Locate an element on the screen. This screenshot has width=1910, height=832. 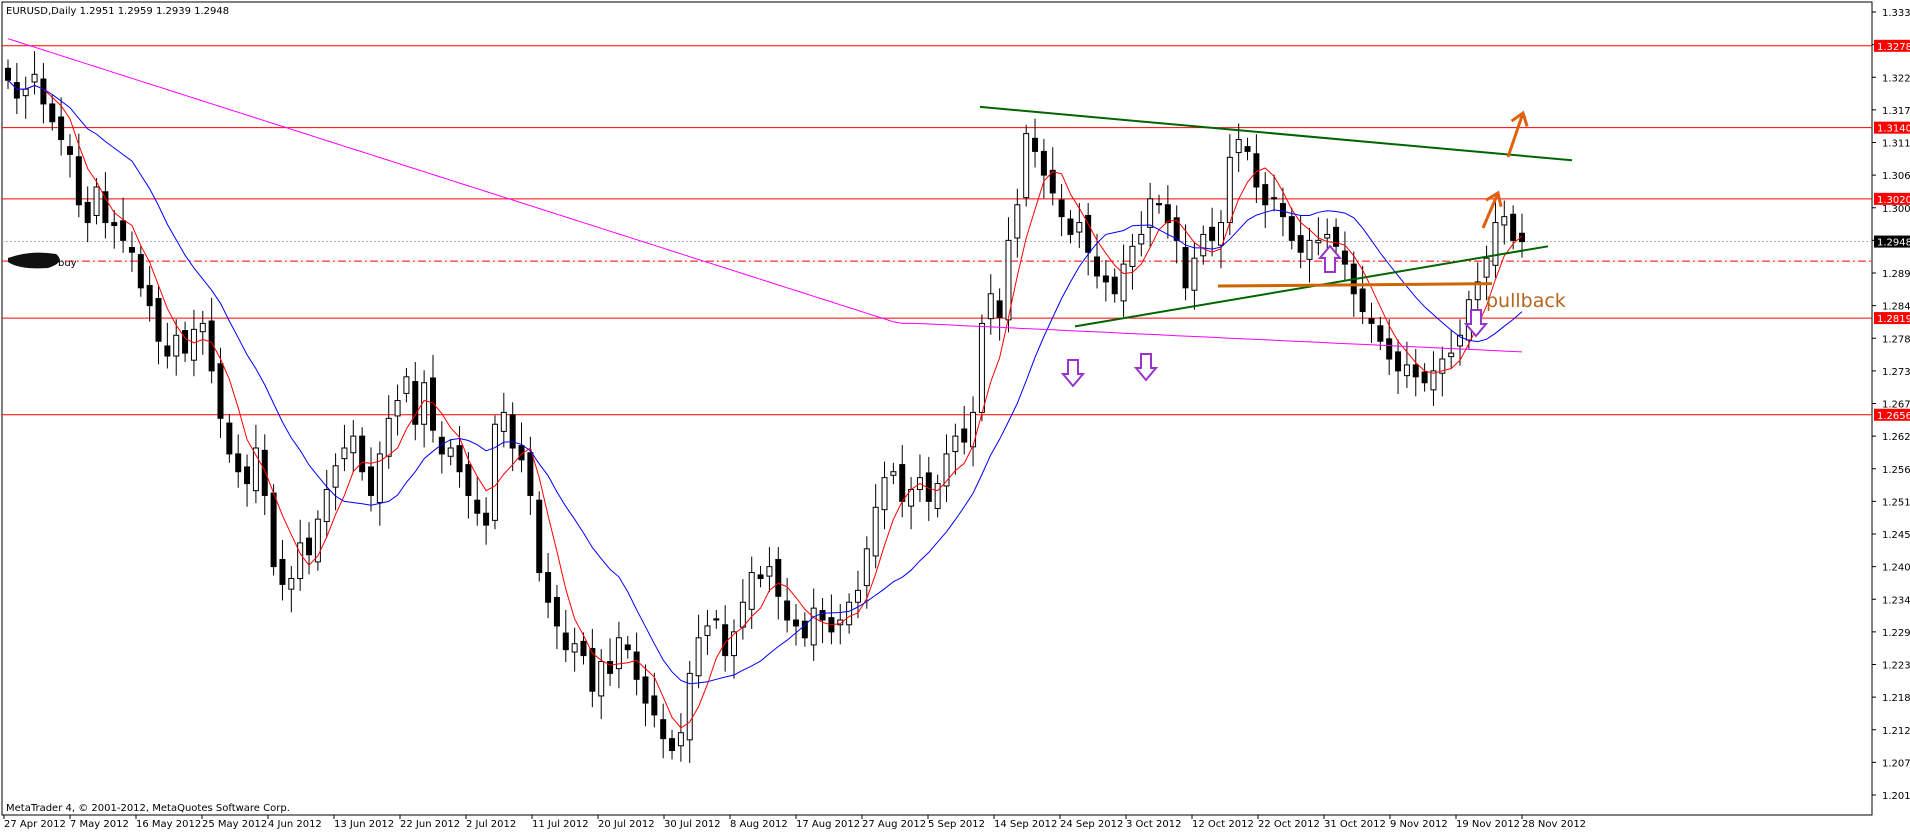
support-line is located at coordinates (1355, 285).